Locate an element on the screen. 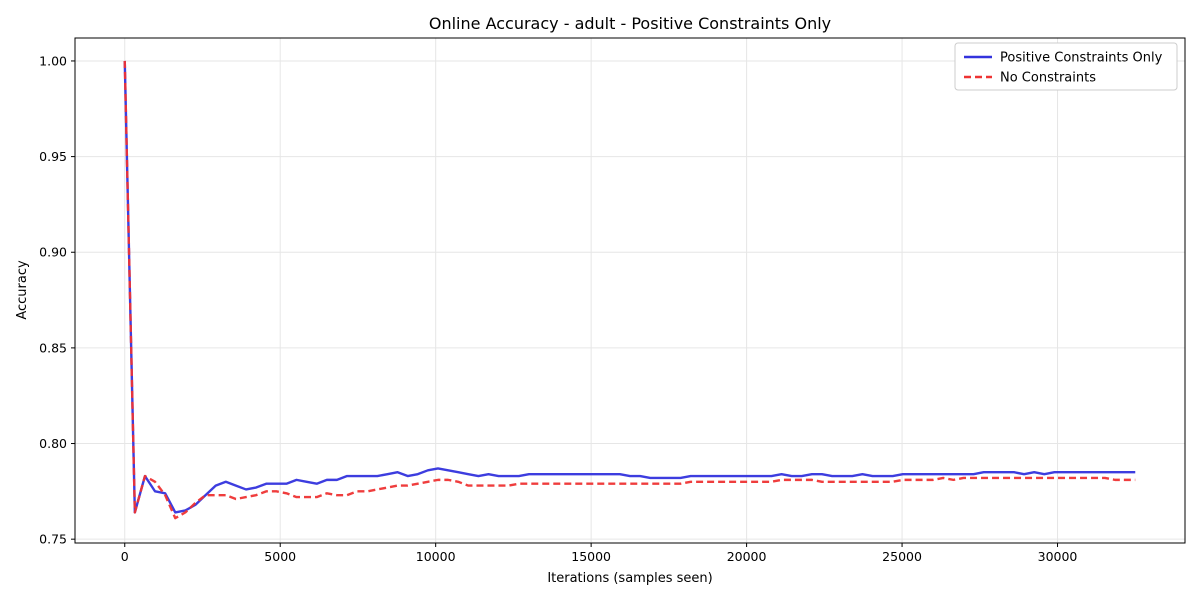 The height and width of the screenshot is (600, 1200). y-tick-label: 0.80 is located at coordinates (53, 443).